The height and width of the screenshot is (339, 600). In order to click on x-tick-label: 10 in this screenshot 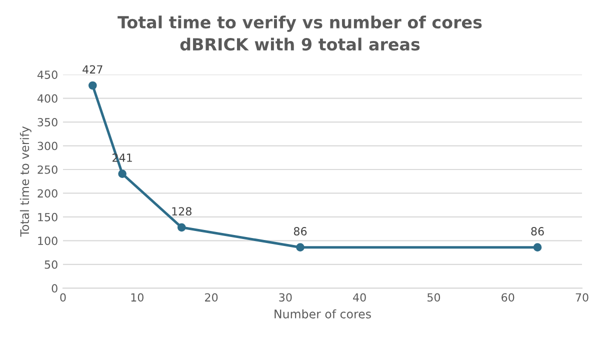, I will do `click(137, 297)`.